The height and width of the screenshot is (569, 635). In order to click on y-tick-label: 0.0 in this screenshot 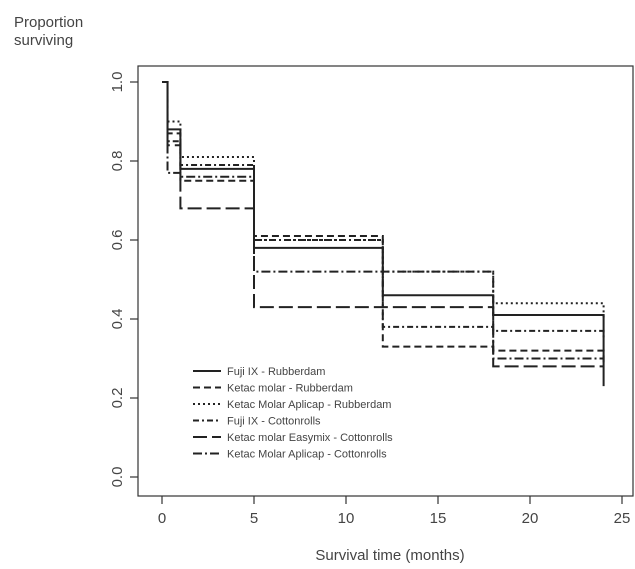, I will do `click(117, 477)`.